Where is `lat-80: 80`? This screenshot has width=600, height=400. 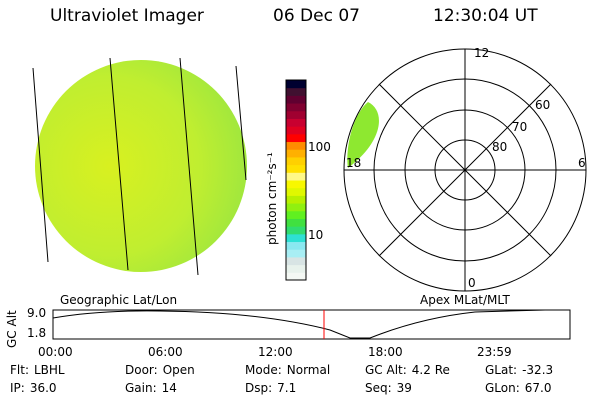 lat-80: 80 is located at coordinates (500, 147).